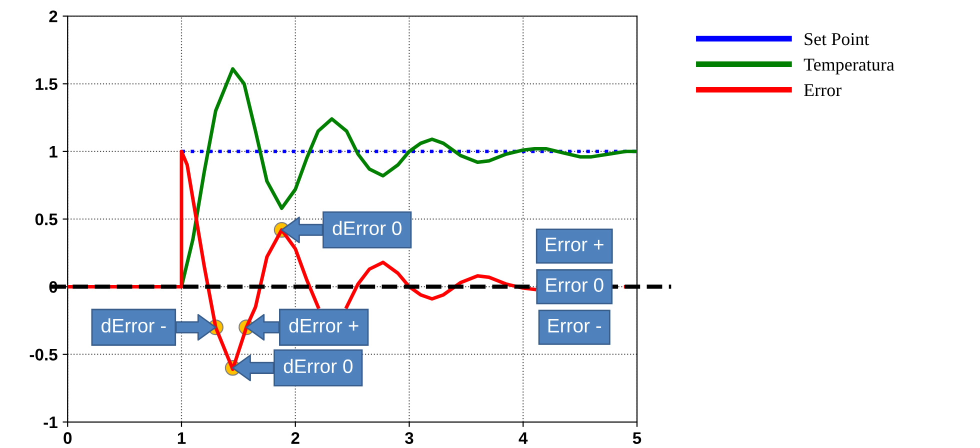 Image resolution: width=980 pixels, height=448 pixels. What do you see at coordinates (409, 438) in the screenshot?
I see `x-tick-label: 3` at bounding box center [409, 438].